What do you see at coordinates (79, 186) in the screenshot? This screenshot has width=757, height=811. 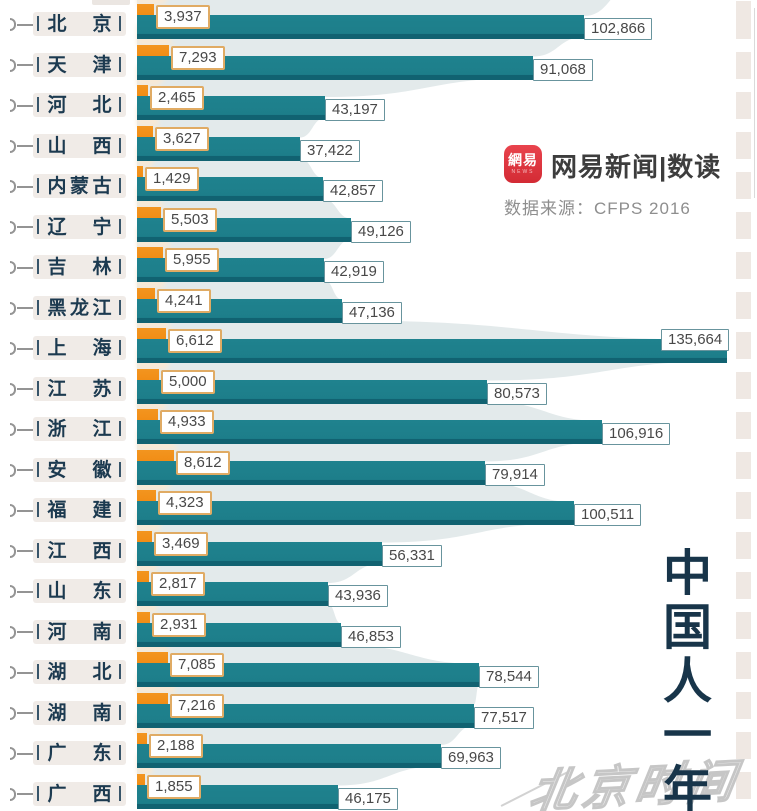 I see `province-name: 内蒙古` at bounding box center [79, 186].